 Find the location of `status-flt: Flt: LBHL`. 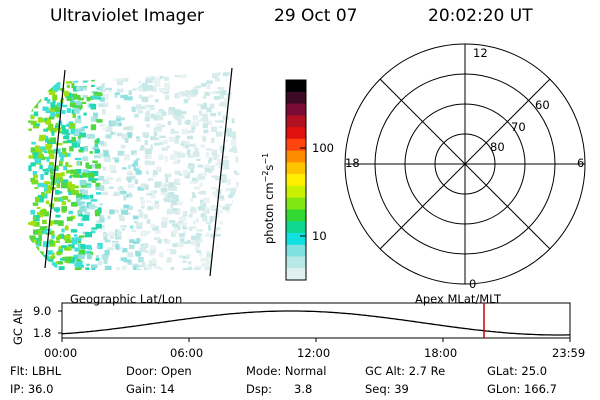

status-flt: Flt: LBHL is located at coordinates (36, 371).